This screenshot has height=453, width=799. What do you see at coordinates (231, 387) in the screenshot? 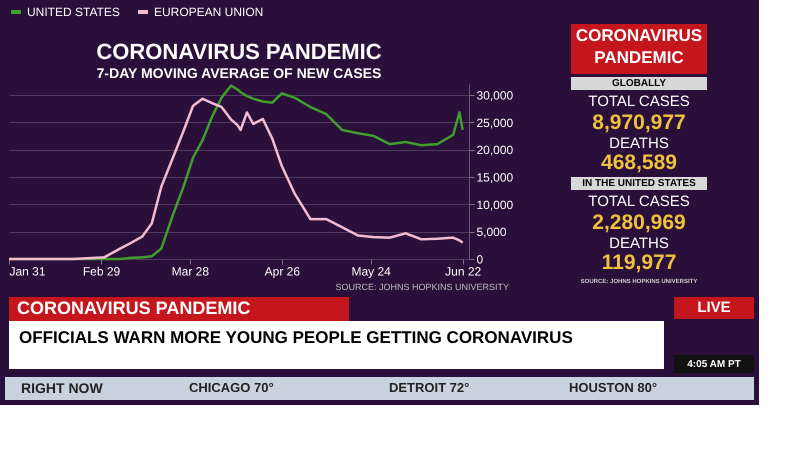
I see `text: CHICAGO 70°` at bounding box center [231, 387].